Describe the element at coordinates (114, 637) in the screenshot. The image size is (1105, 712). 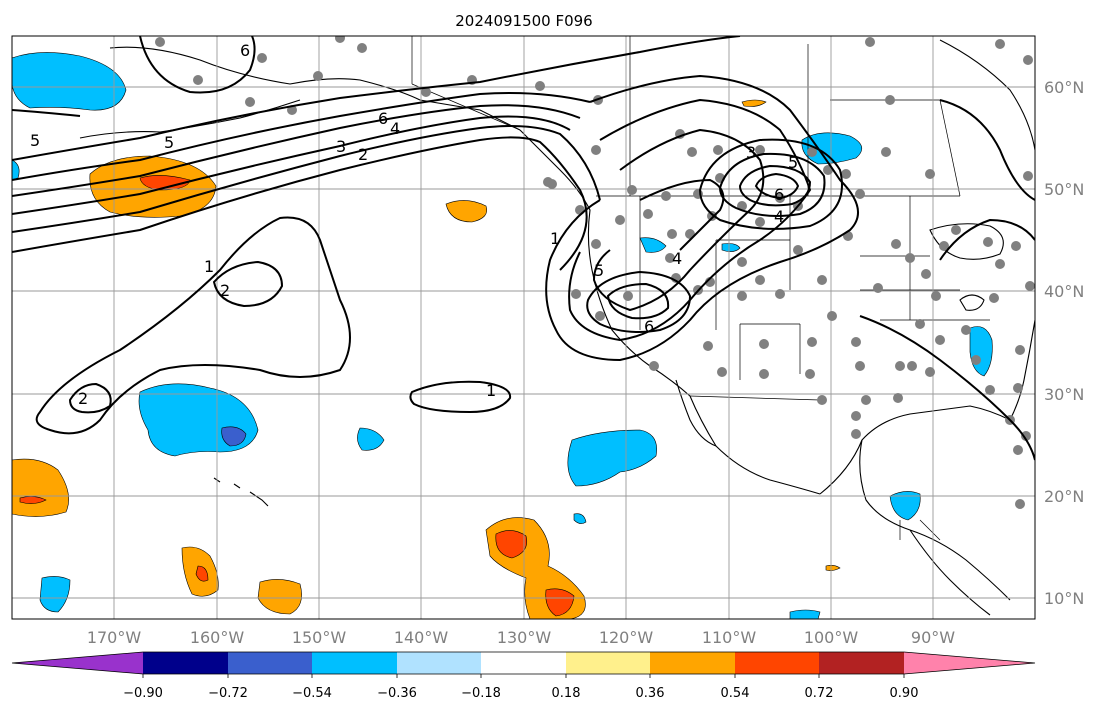
I see `lon-label: 170°W` at that location.